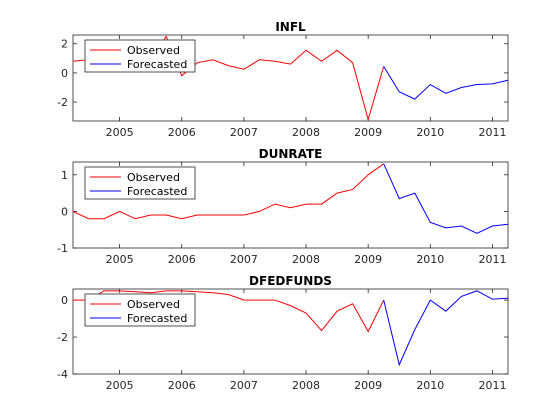 Image resolution: width=560 pixels, height=420 pixels. What do you see at coordinates (64, 44) in the screenshot?
I see `y-tick-label: 2` at bounding box center [64, 44].